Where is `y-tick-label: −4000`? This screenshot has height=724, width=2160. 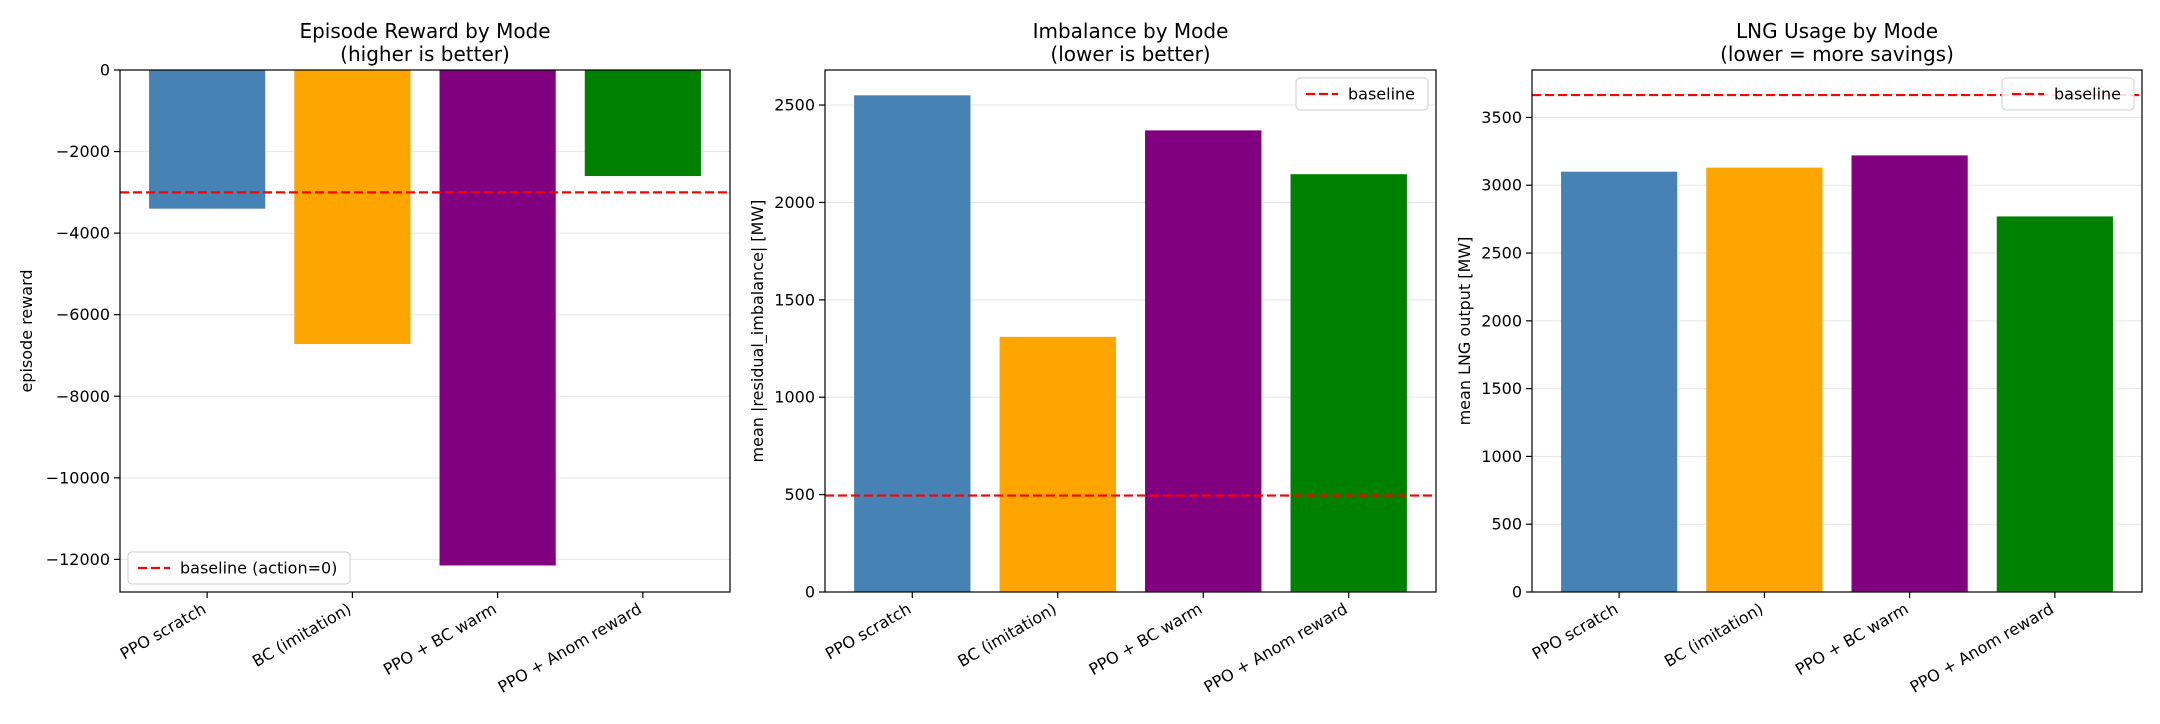
y-tick-label: −4000 is located at coordinates (83, 233).